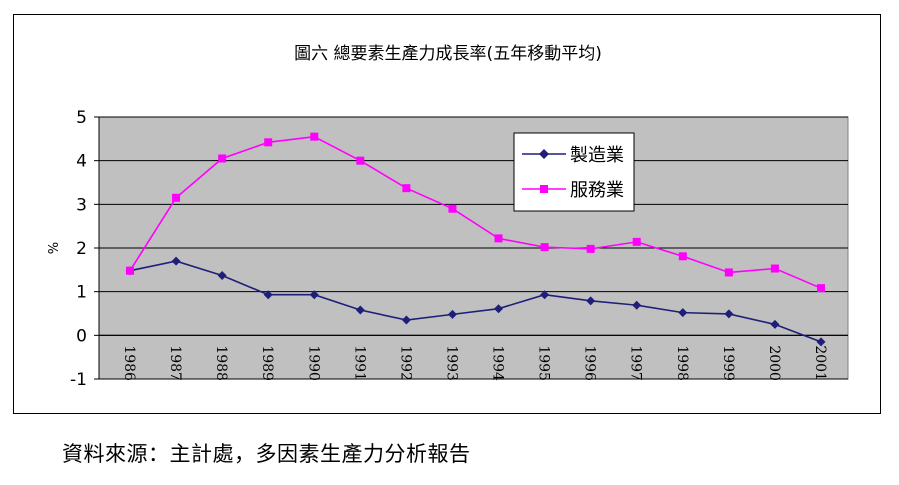  What do you see at coordinates (81, 205) in the screenshot?
I see `y-tick-label: 3` at bounding box center [81, 205].